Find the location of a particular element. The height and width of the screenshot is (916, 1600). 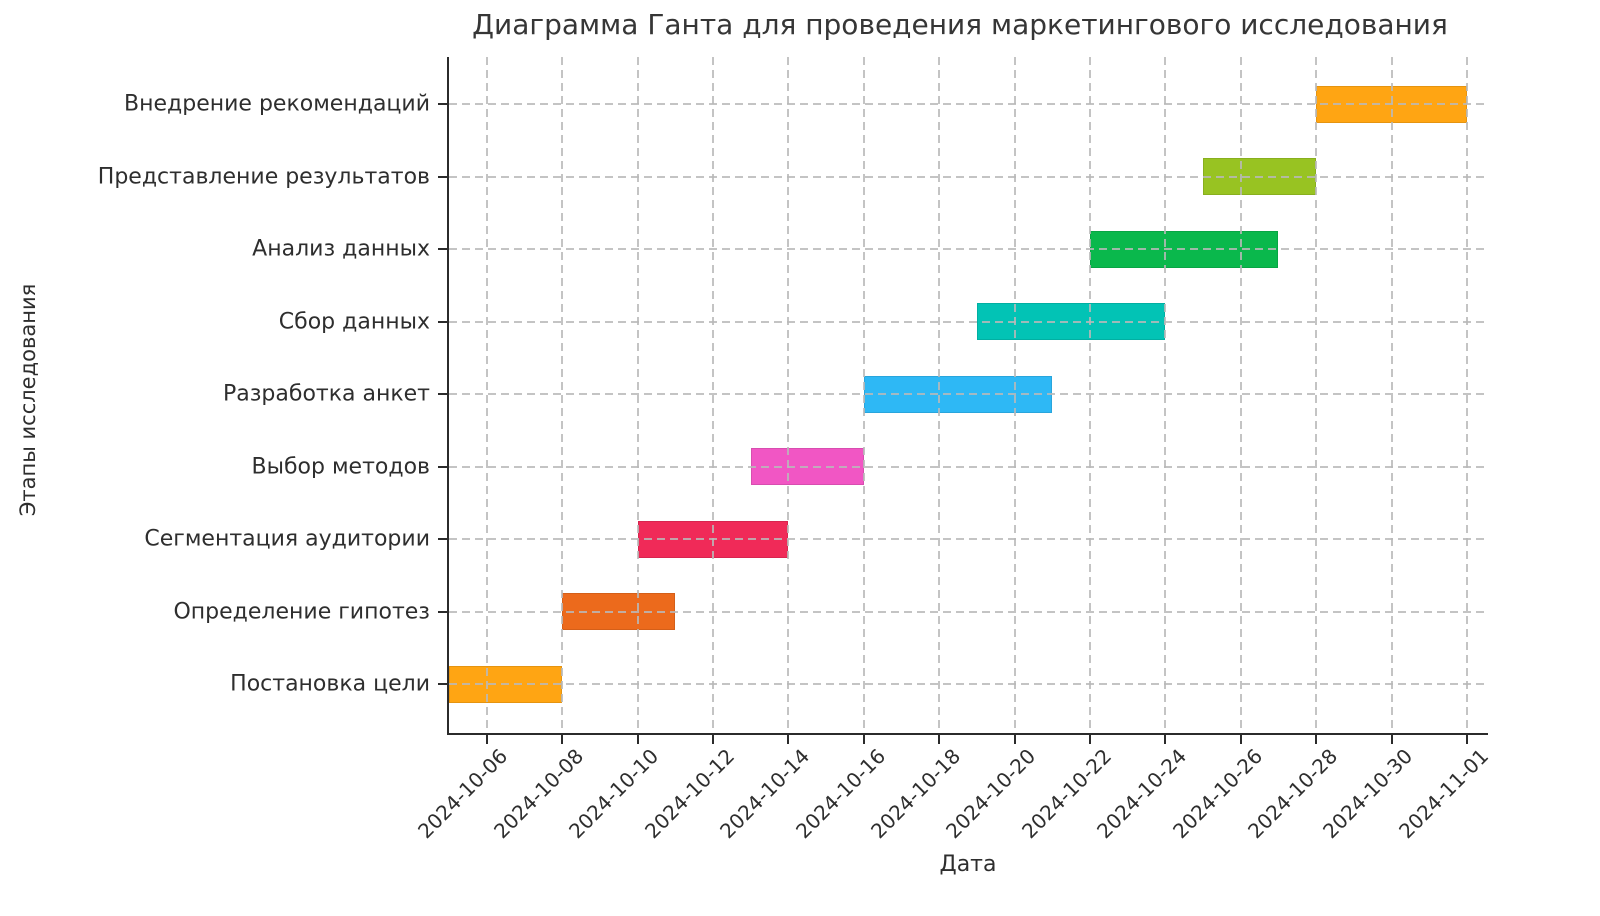

x-axis-spine is located at coordinates (967, 734).